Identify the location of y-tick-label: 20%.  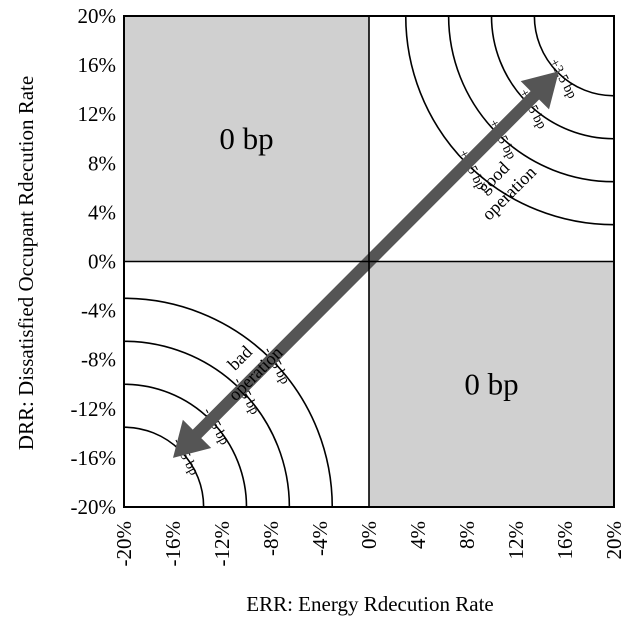
(97, 16).